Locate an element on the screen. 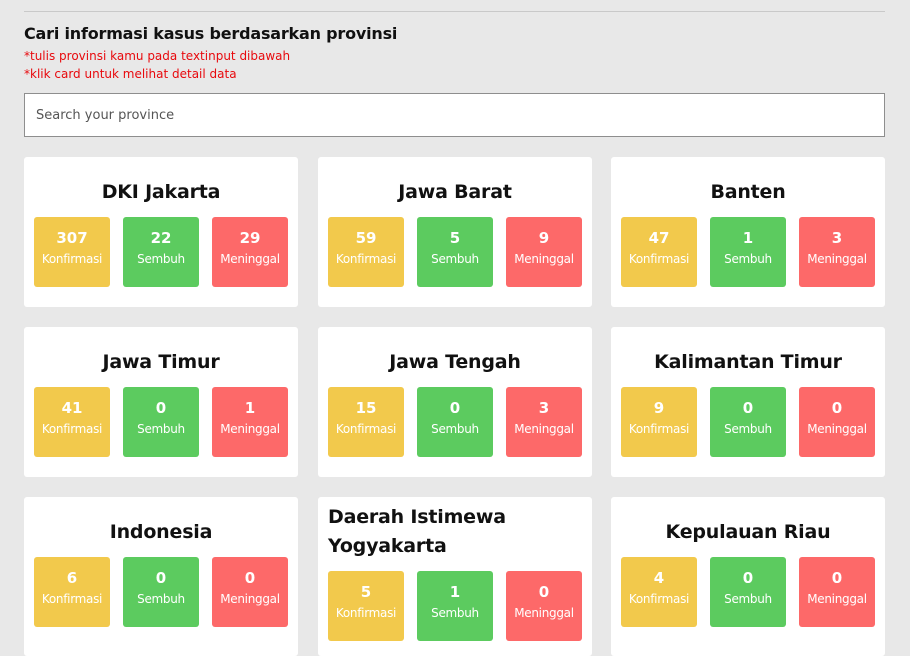  card-title: Banten is located at coordinates (748, 192).